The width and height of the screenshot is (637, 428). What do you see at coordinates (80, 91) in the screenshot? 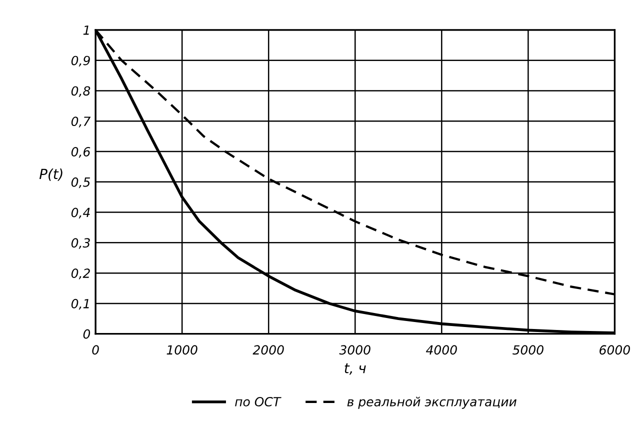
I see `y-tick-label: 0,8` at bounding box center [80, 91].